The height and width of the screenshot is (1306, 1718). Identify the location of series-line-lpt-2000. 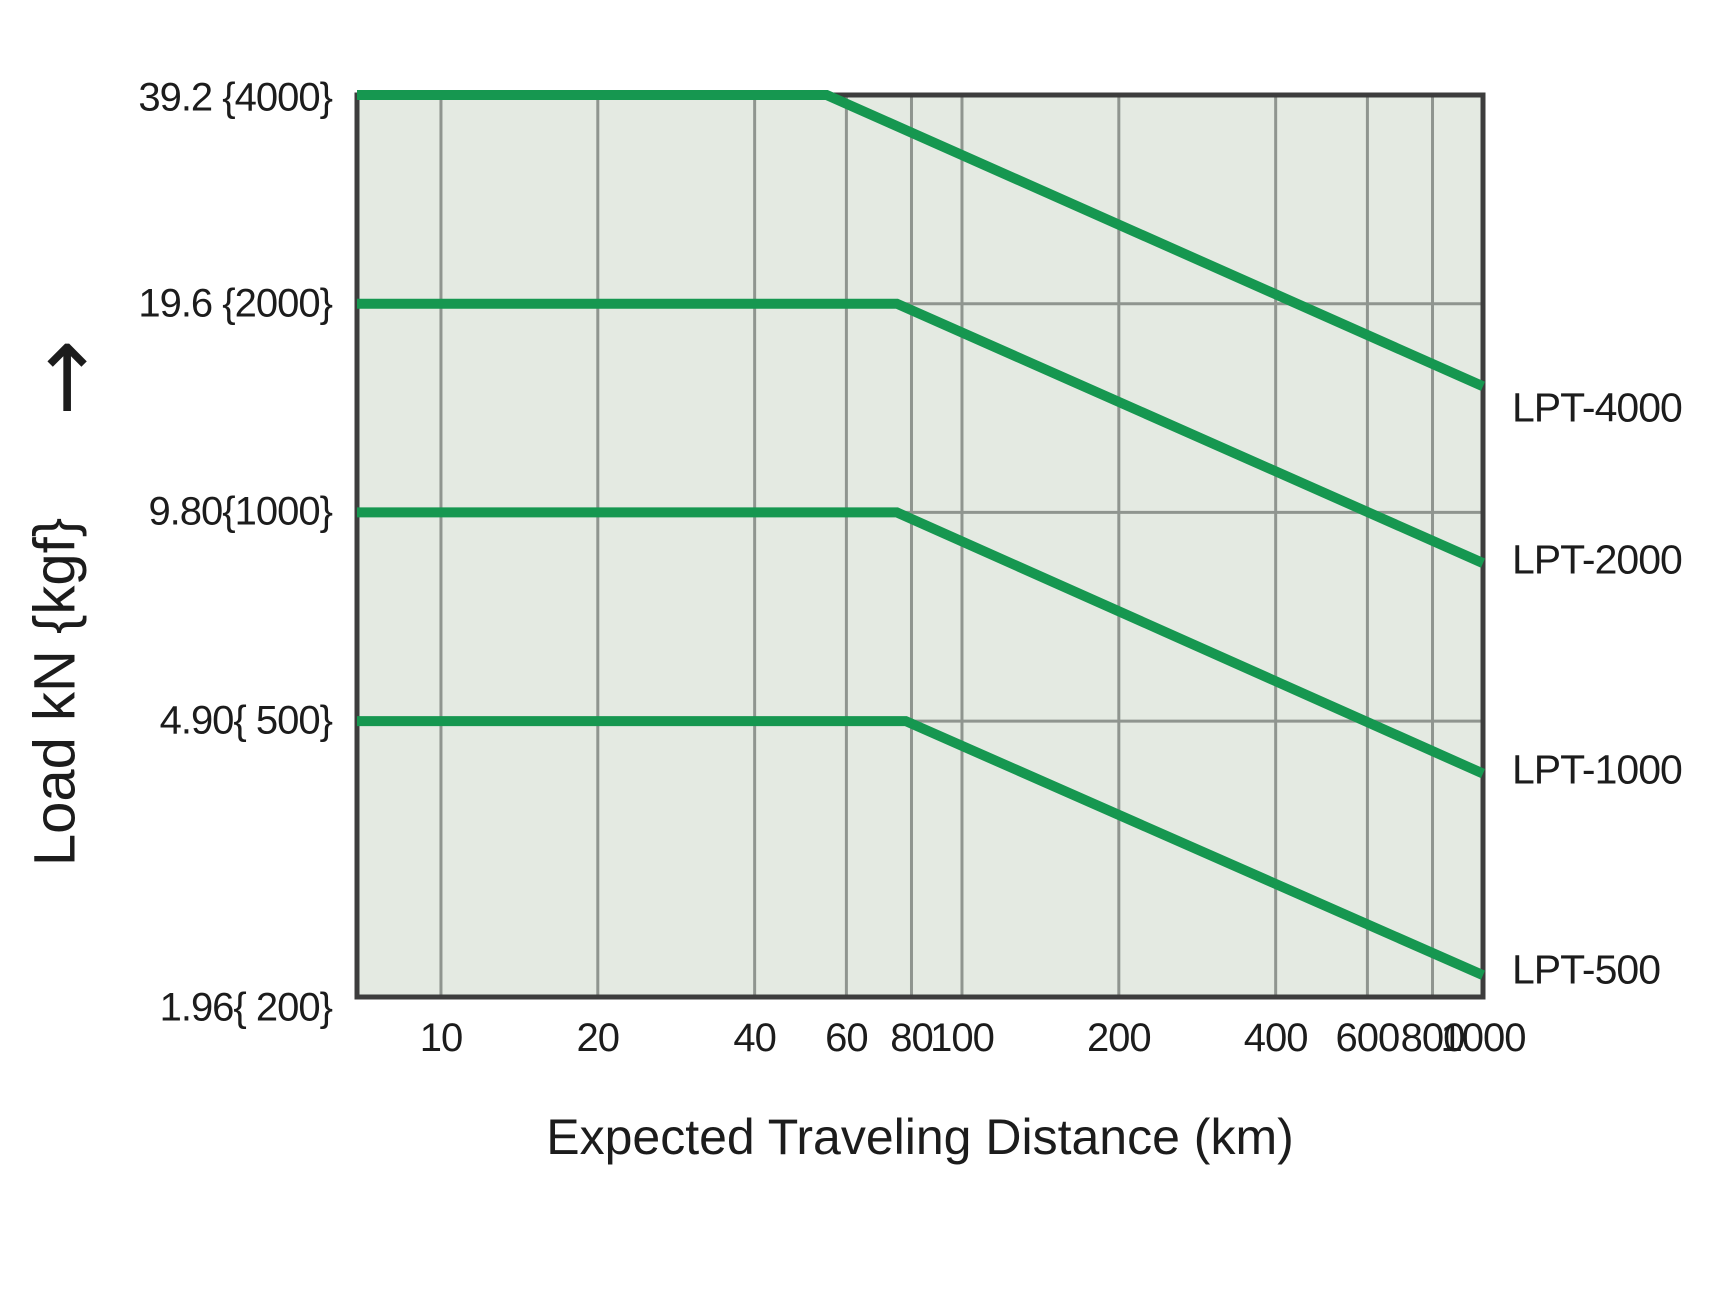
(921, 433).